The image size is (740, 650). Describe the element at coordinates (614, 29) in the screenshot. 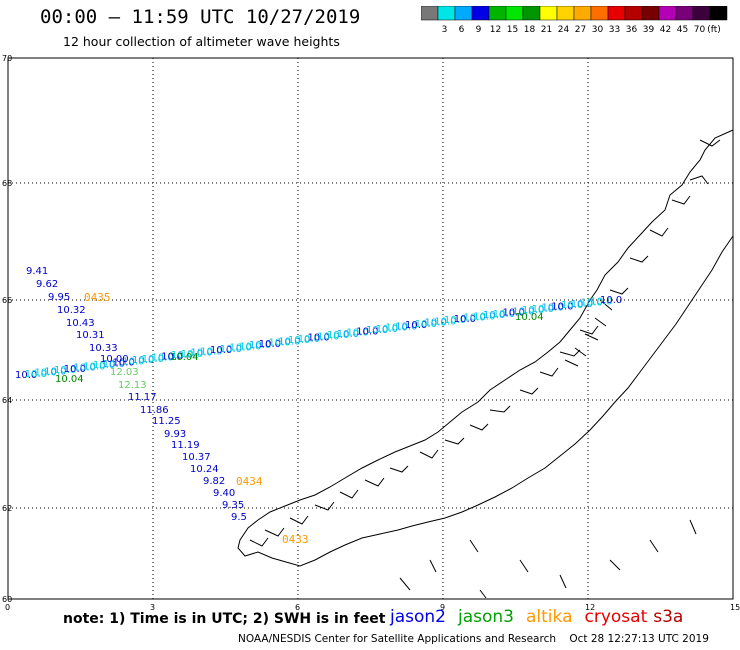

I see `colorbar-label: 33` at that location.